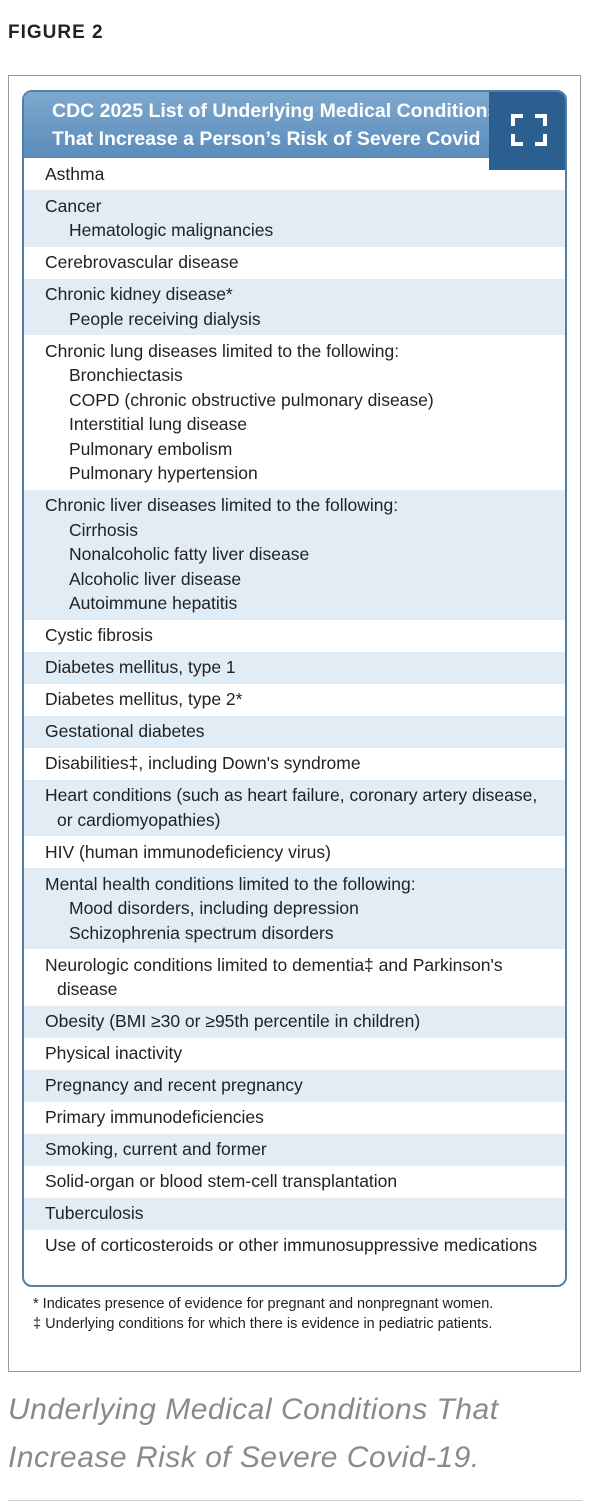 The height and width of the screenshot is (1508, 604). What do you see at coordinates (174, 1085) in the screenshot?
I see `condition: Pregnancy and recent pregnancy` at bounding box center [174, 1085].